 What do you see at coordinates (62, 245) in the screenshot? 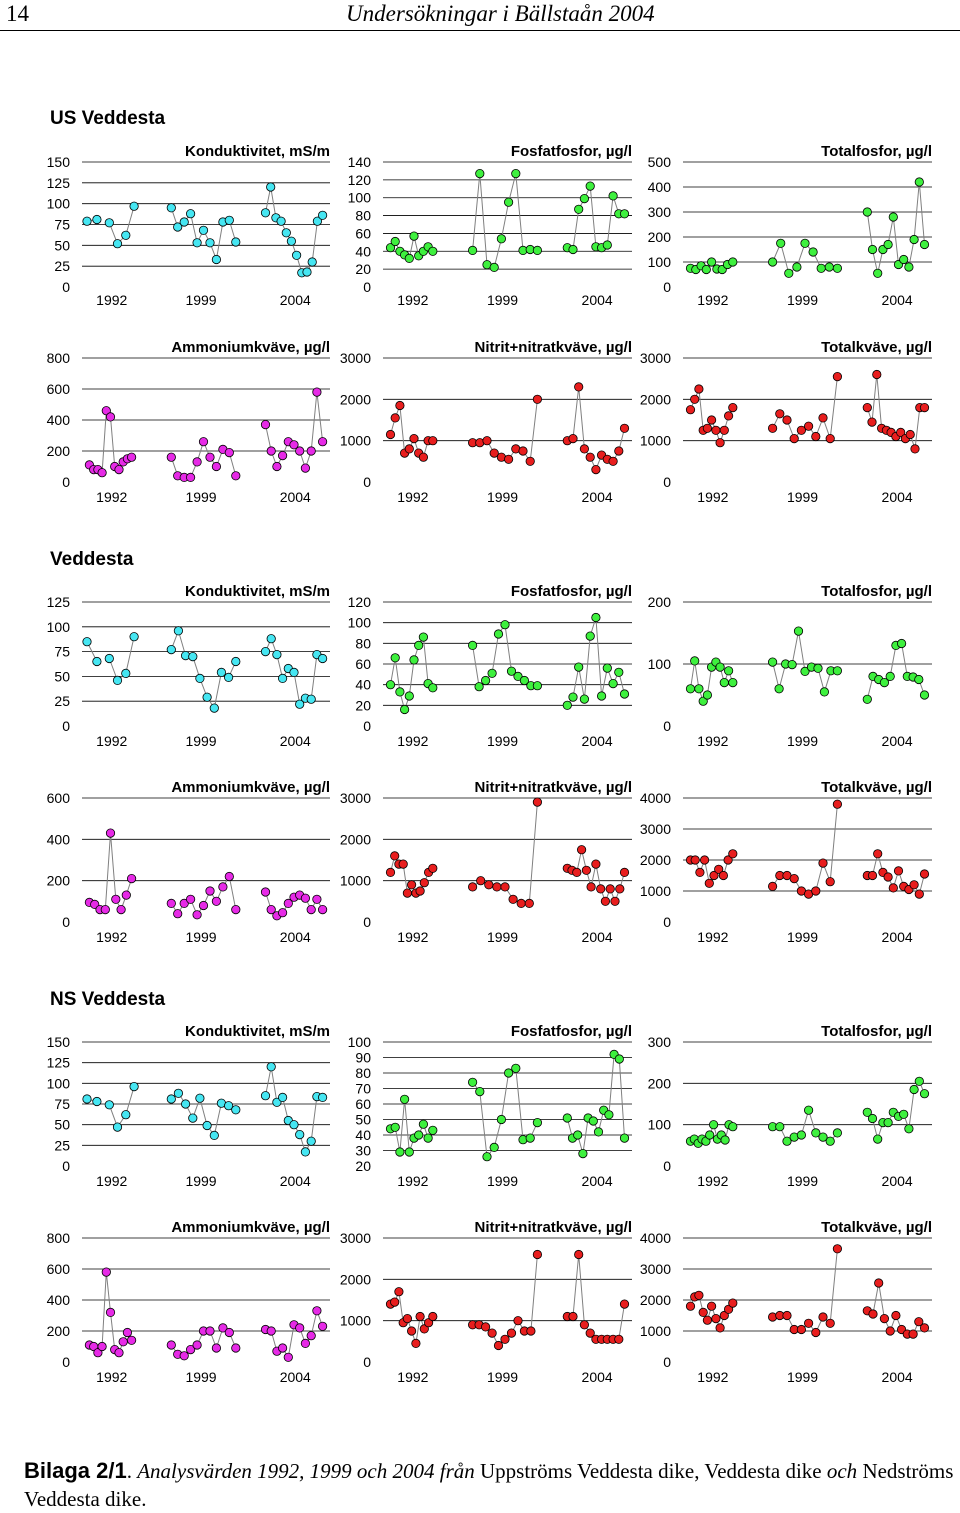
I see `y-tick-label: 50` at bounding box center [62, 245].